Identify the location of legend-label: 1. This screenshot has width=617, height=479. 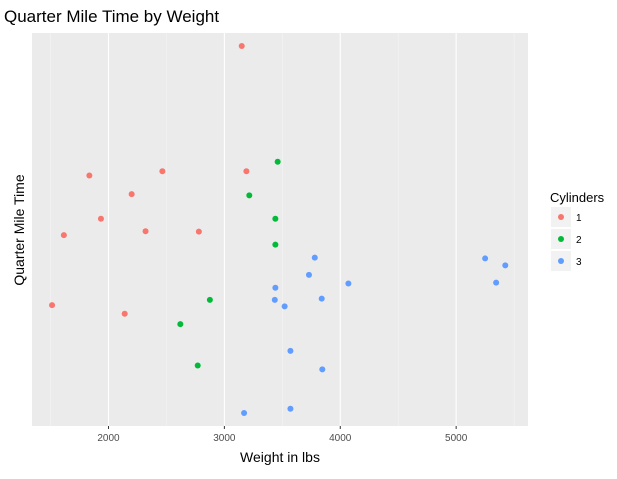
(579, 218).